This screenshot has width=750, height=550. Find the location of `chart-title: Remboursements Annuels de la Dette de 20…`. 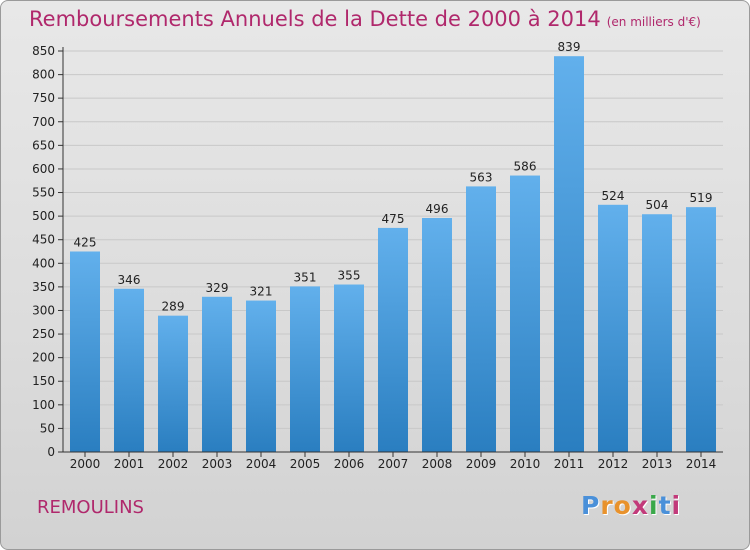

chart-title: Remboursements Annuels de la Dette de 20… is located at coordinates (365, 19).